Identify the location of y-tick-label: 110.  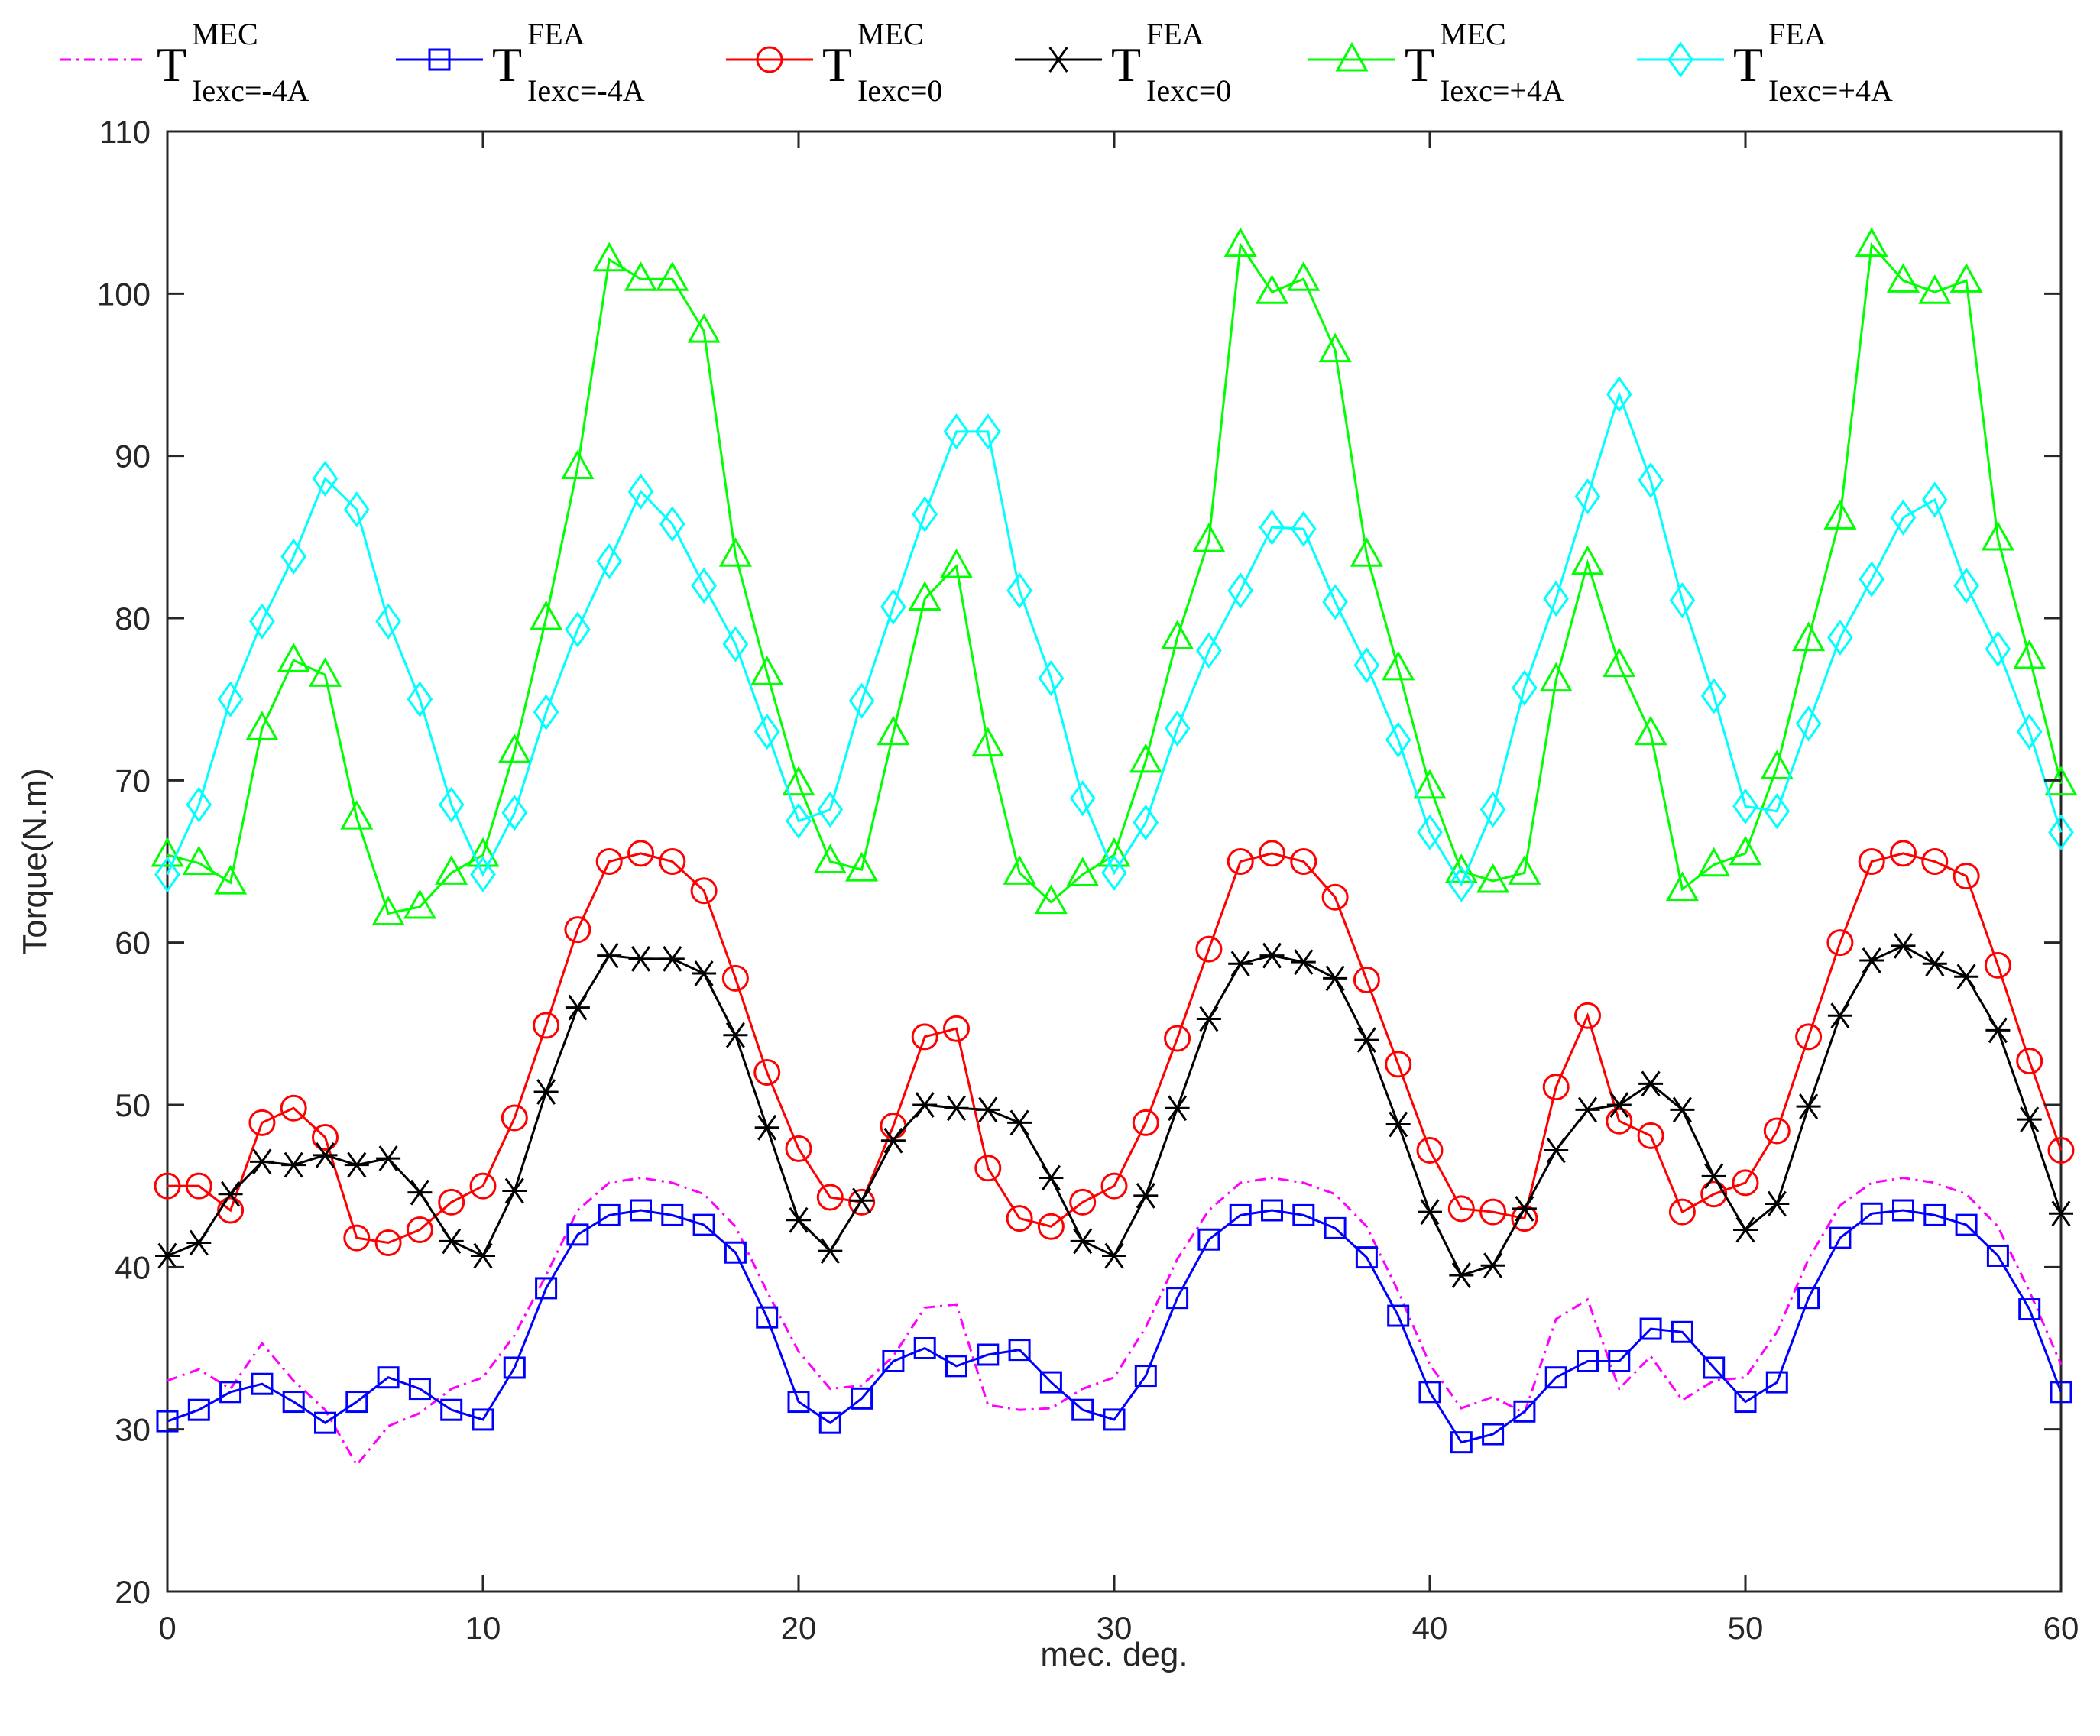
(125, 132).